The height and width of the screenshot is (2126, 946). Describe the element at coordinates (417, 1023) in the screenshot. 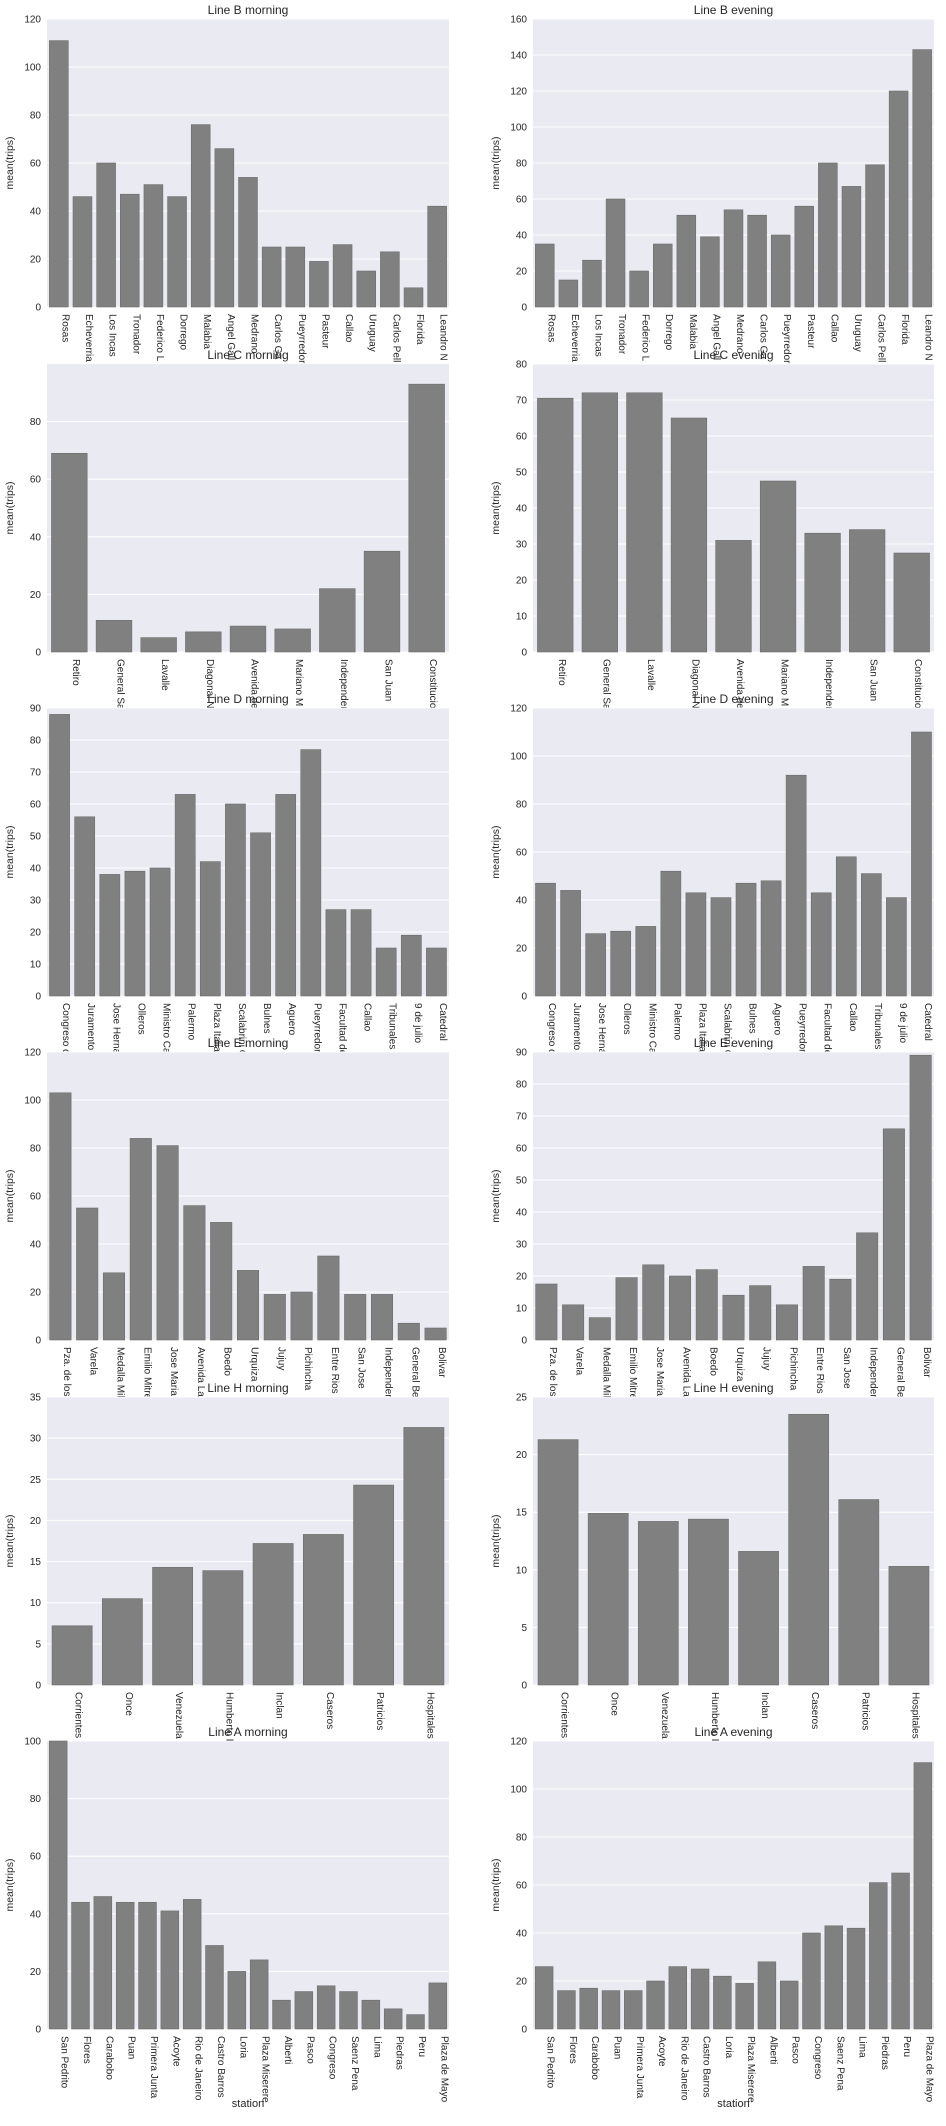

I see `x-tick-label: 9 de julio` at that location.